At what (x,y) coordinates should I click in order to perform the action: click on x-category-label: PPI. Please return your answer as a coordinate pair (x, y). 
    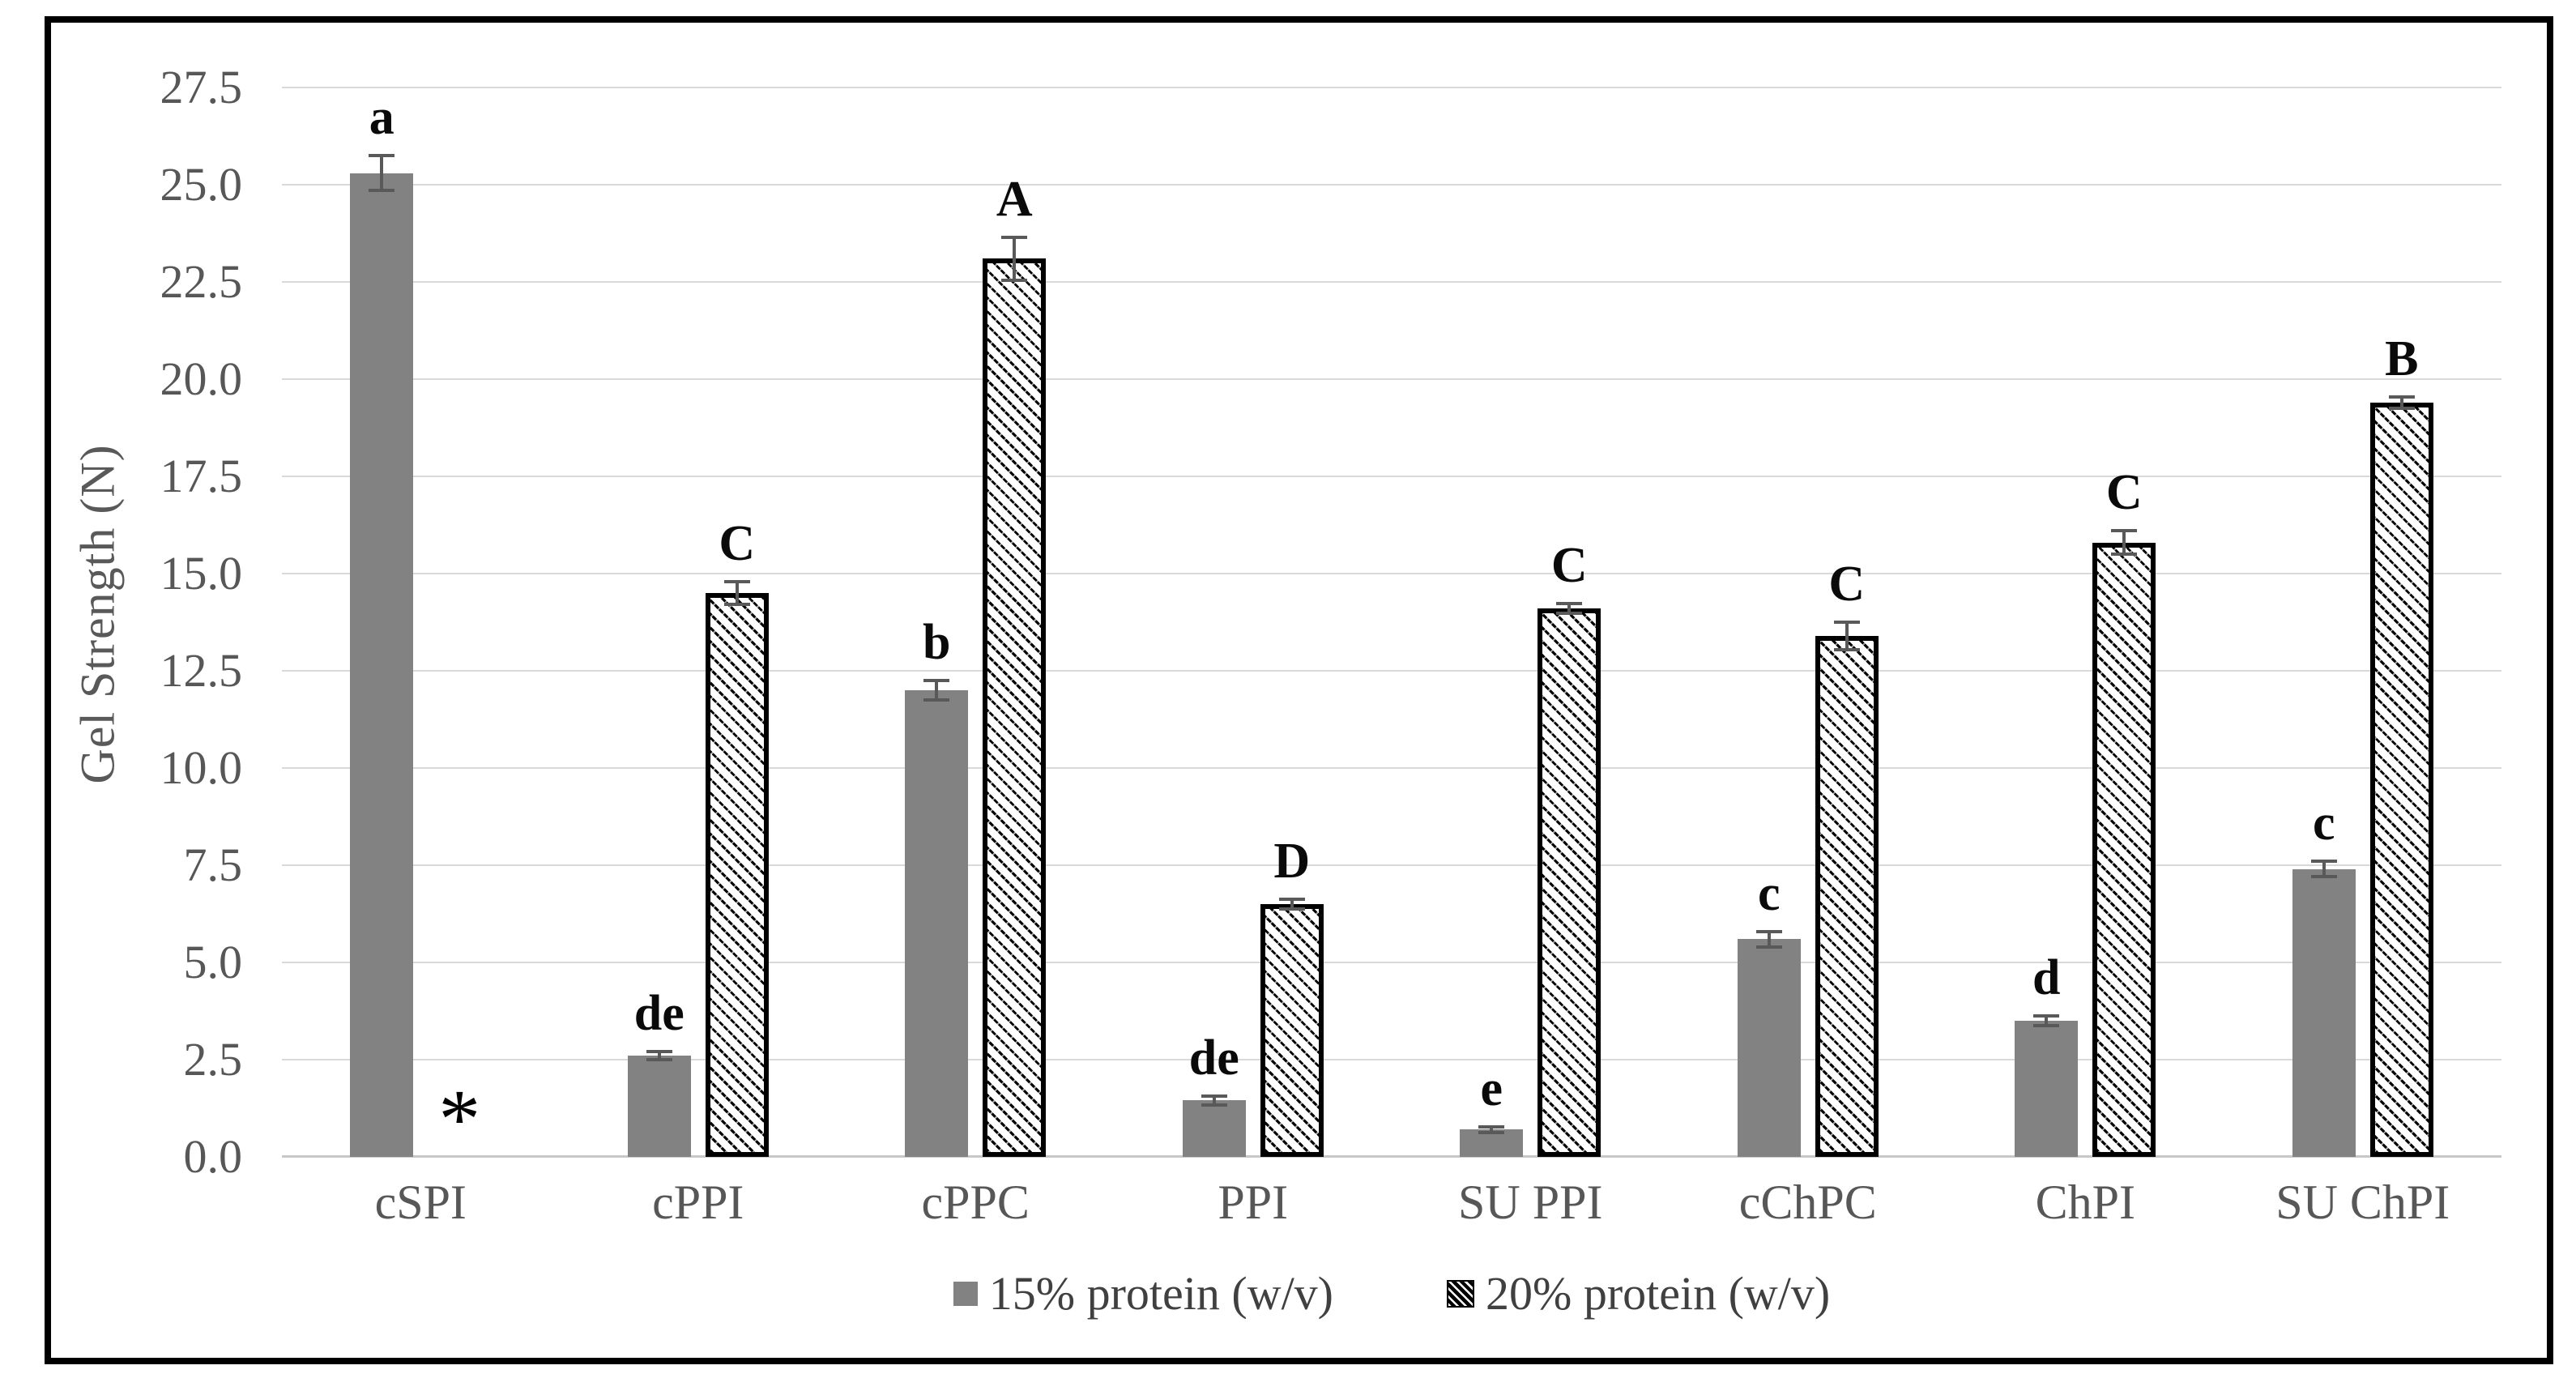
    Looking at the image, I should click on (1253, 1202).